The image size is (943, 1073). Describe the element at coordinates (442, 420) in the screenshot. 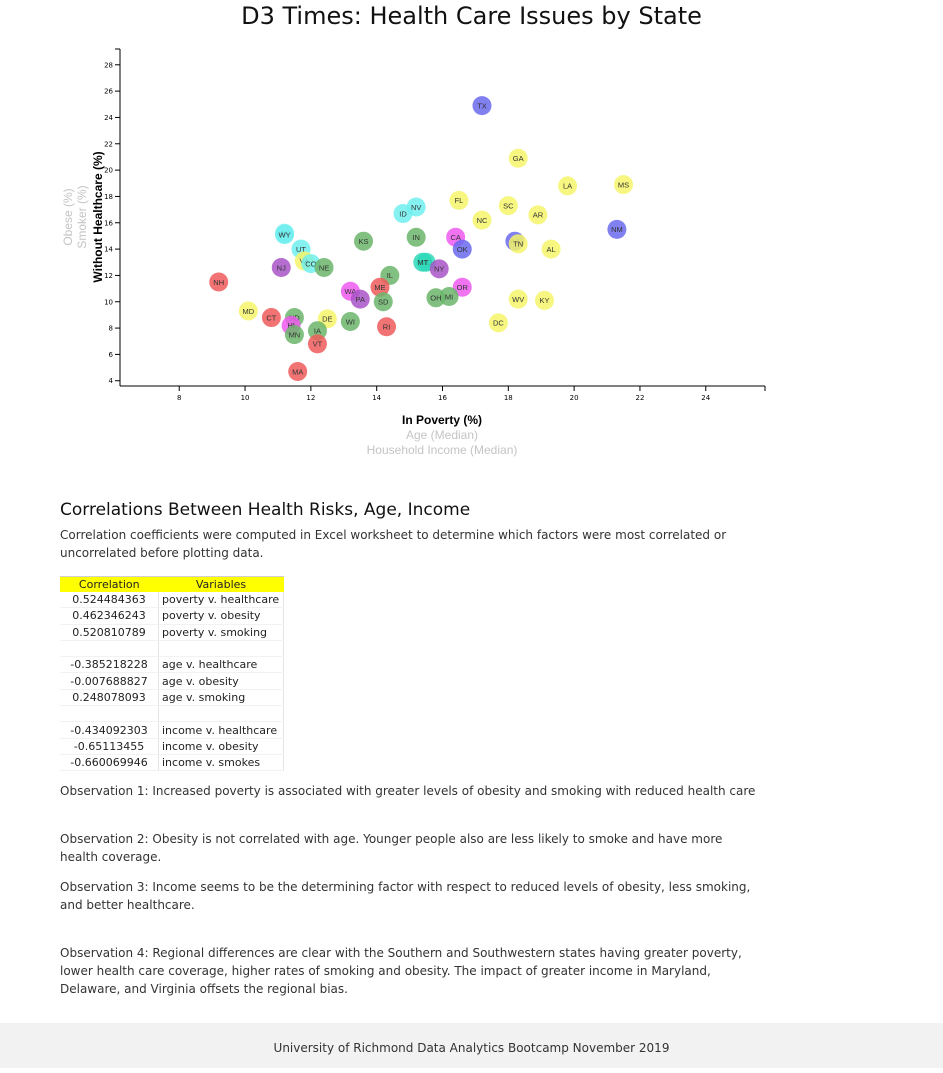

I see `x-axis-label-poverty: In Poverty (%)` at that location.